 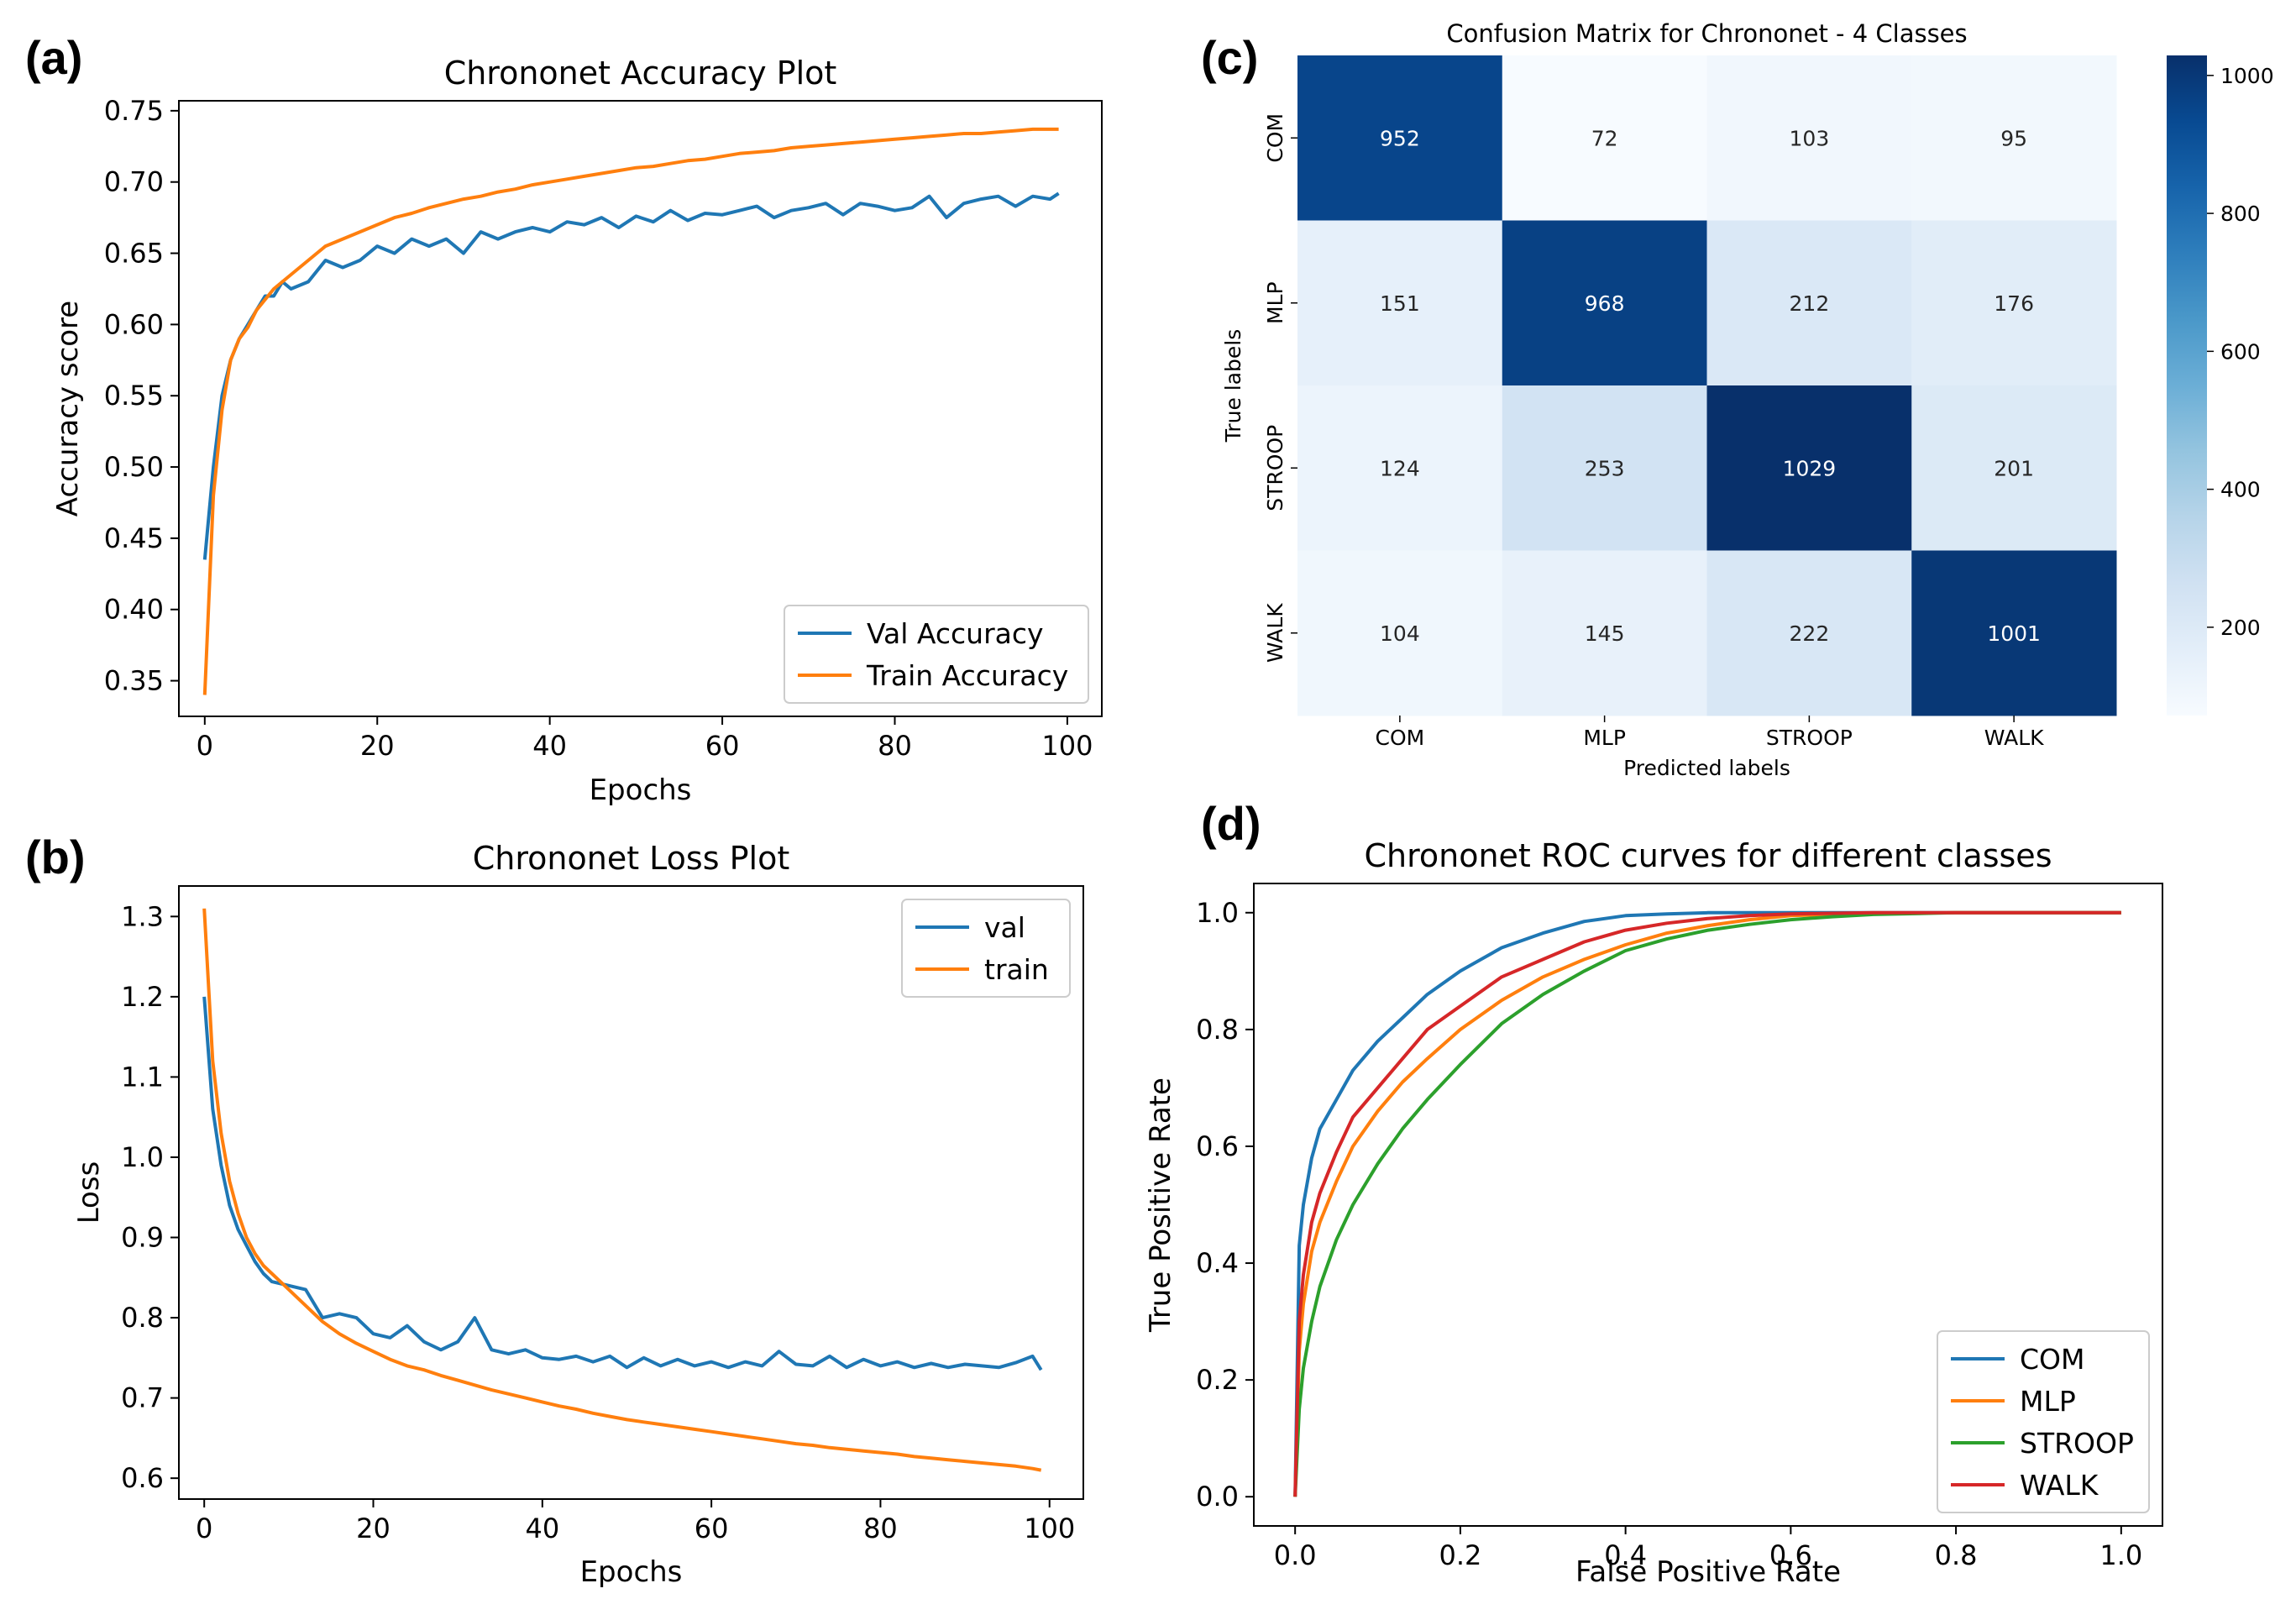 I want to click on accuracy-xtick-label: 80, so click(x=895, y=746).